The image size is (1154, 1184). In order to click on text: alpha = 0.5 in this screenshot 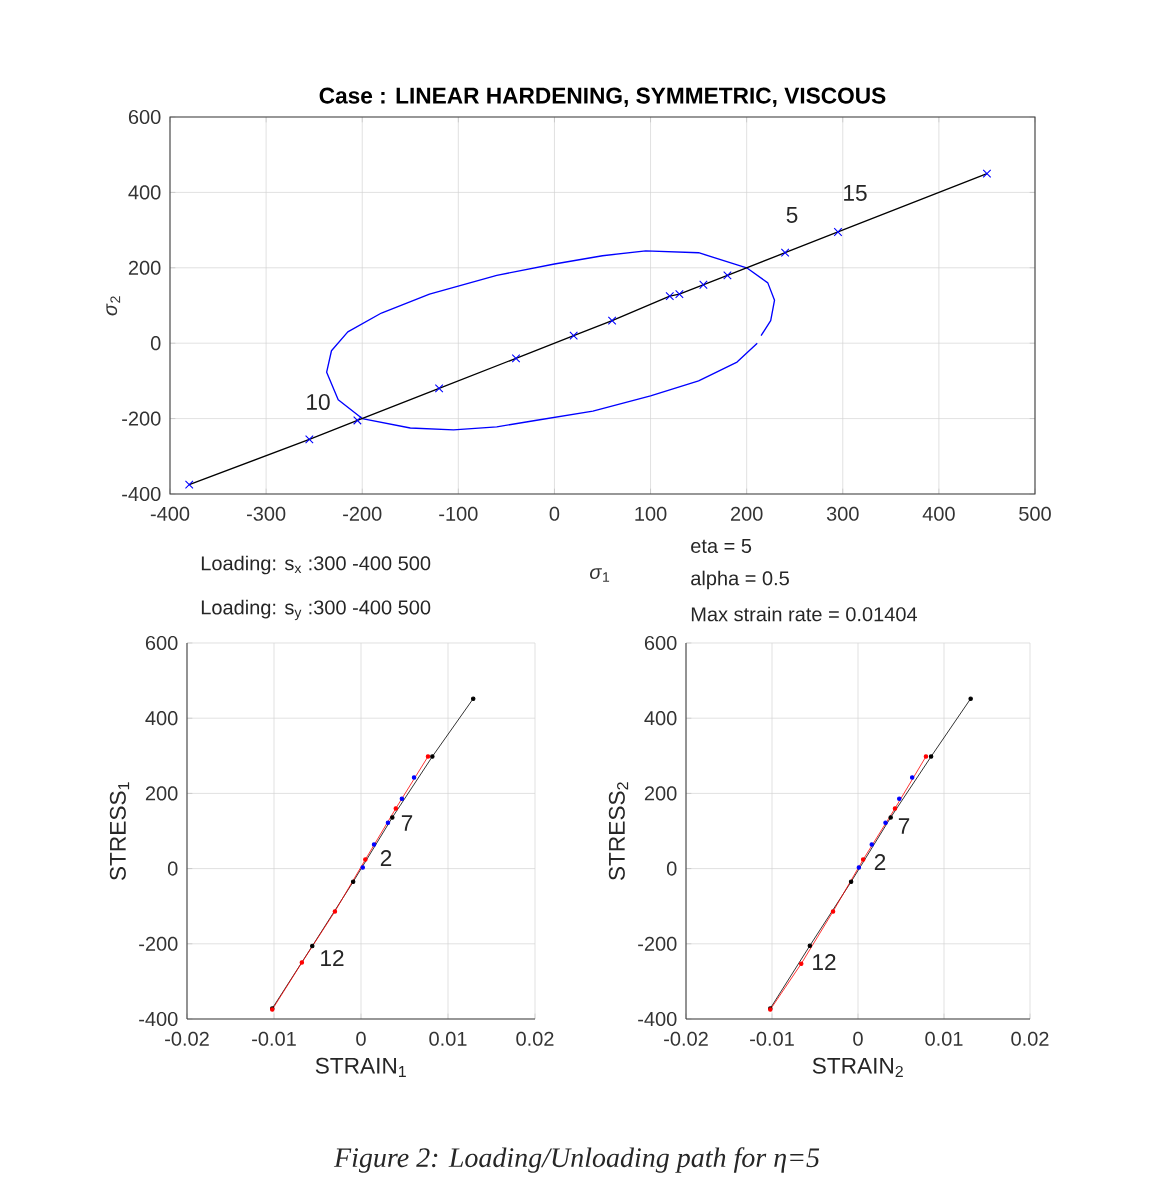, I will do `click(740, 580)`.